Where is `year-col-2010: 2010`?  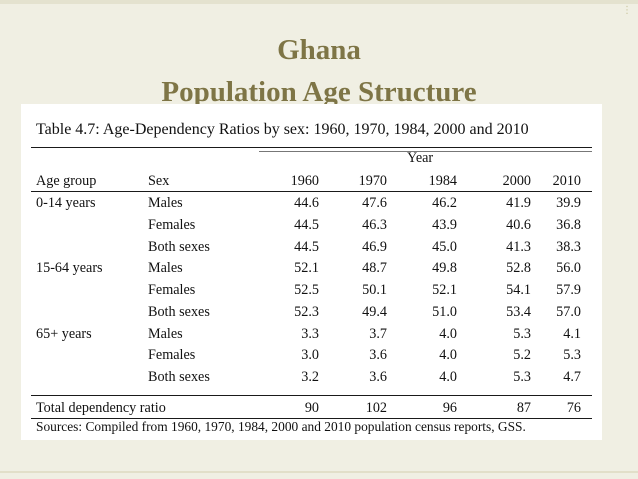
year-col-2010: 2010 is located at coordinates (566, 181).